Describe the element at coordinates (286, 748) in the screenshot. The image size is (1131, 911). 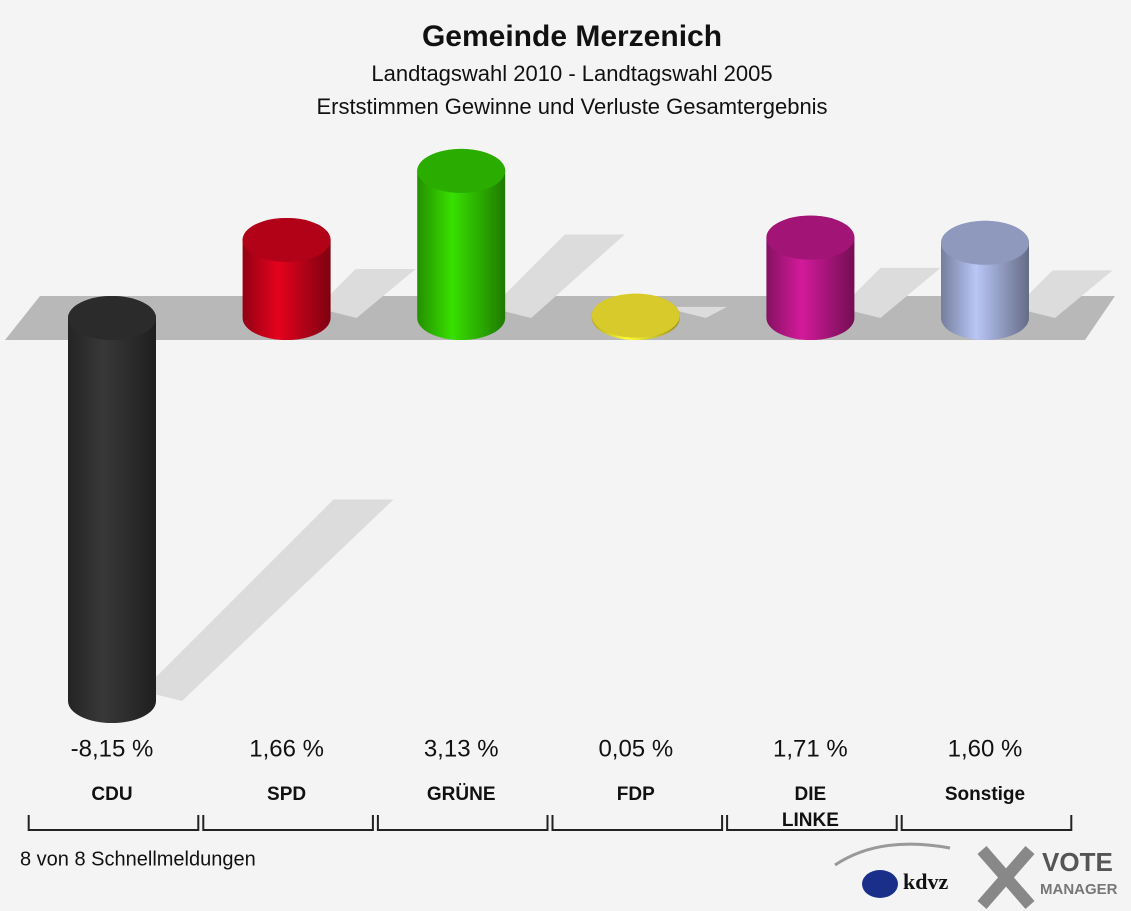
I see `value-label: 1,66 %` at that location.